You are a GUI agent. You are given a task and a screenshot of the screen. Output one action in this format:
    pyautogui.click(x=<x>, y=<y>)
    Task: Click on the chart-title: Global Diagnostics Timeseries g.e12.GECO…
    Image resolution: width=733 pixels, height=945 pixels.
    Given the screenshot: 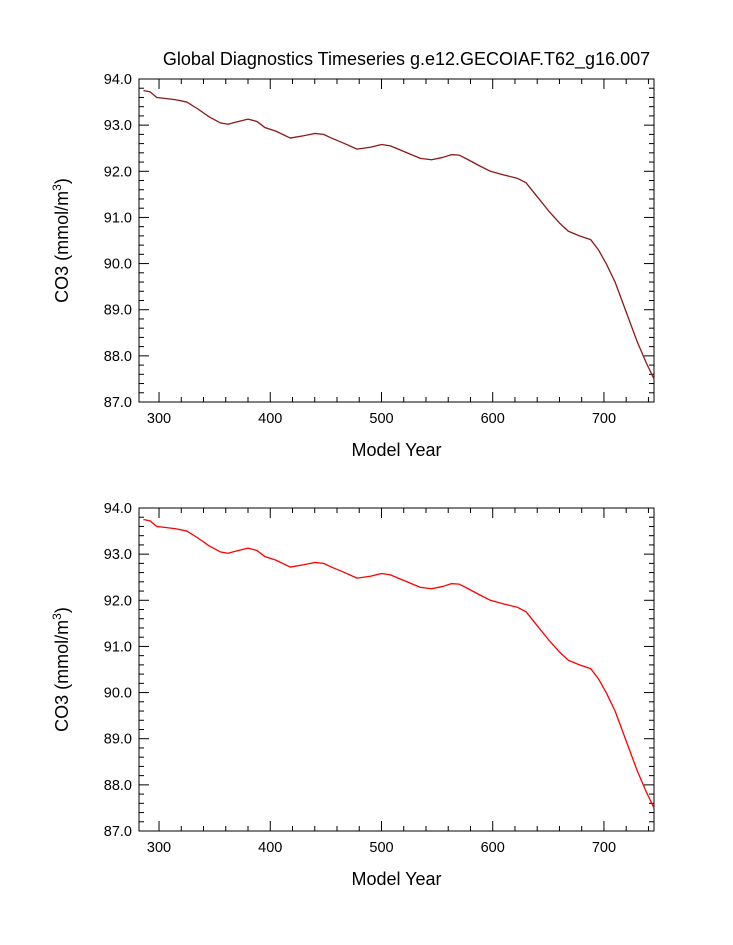 What is the action you would take?
    pyautogui.click(x=406, y=59)
    